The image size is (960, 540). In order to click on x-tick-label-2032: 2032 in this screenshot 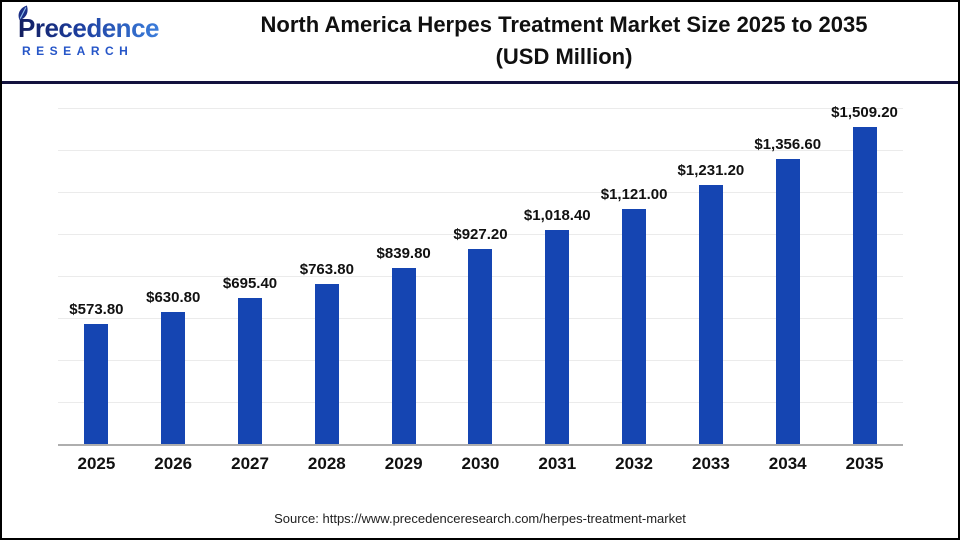, I will do `click(634, 463)`.